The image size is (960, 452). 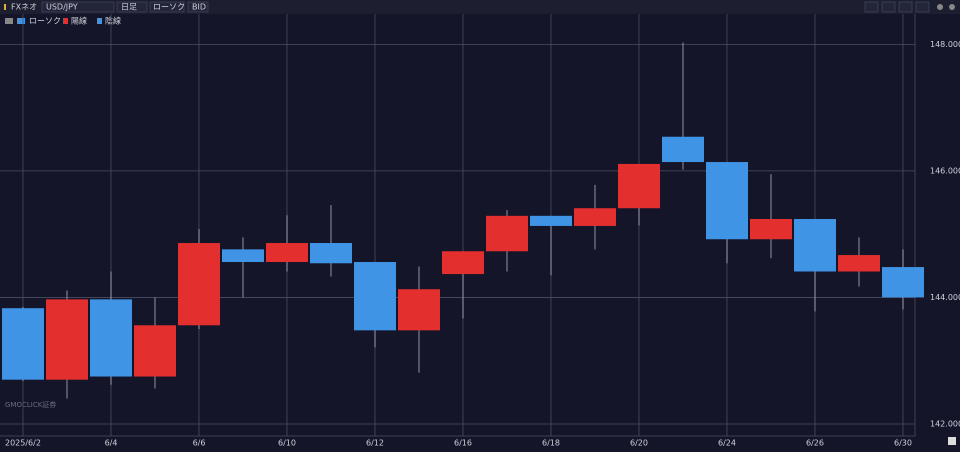 I want to click on x-tick-label: 6/30, so click(x=903, y=443).